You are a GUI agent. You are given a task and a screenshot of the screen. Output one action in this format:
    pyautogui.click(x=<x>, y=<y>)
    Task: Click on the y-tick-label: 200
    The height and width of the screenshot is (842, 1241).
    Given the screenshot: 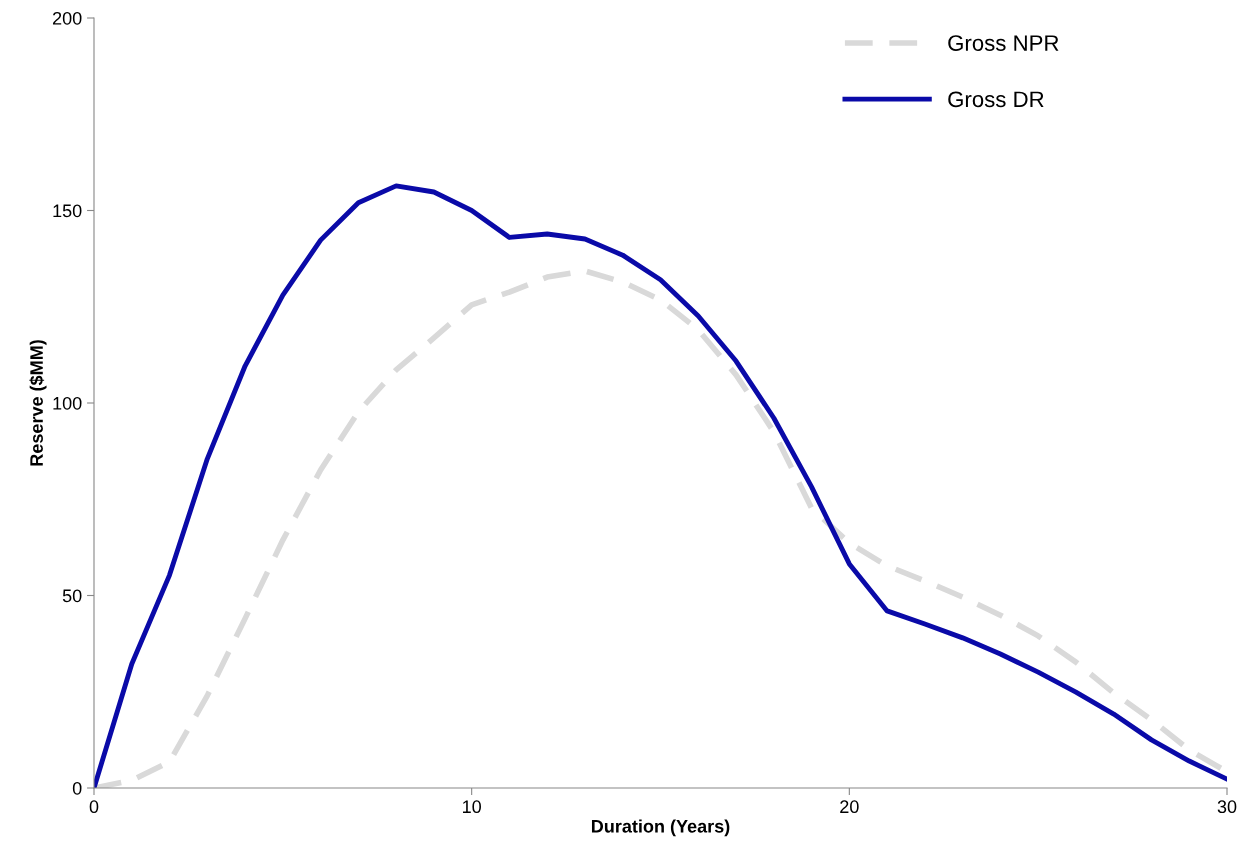 What is the action you would take?
    pyautogui.click(x=67, y=18)
    